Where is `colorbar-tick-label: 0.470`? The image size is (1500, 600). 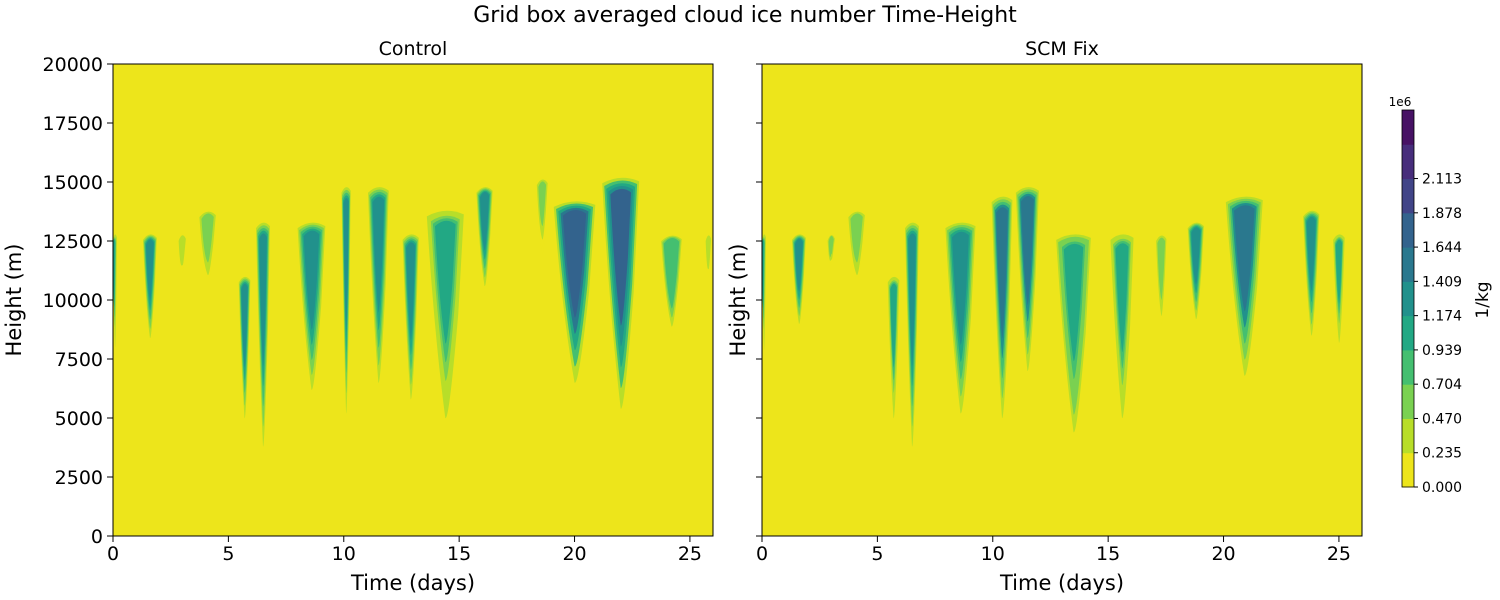
colorbar-tick-label: 0.470 is located at coordinates (1442, 419).